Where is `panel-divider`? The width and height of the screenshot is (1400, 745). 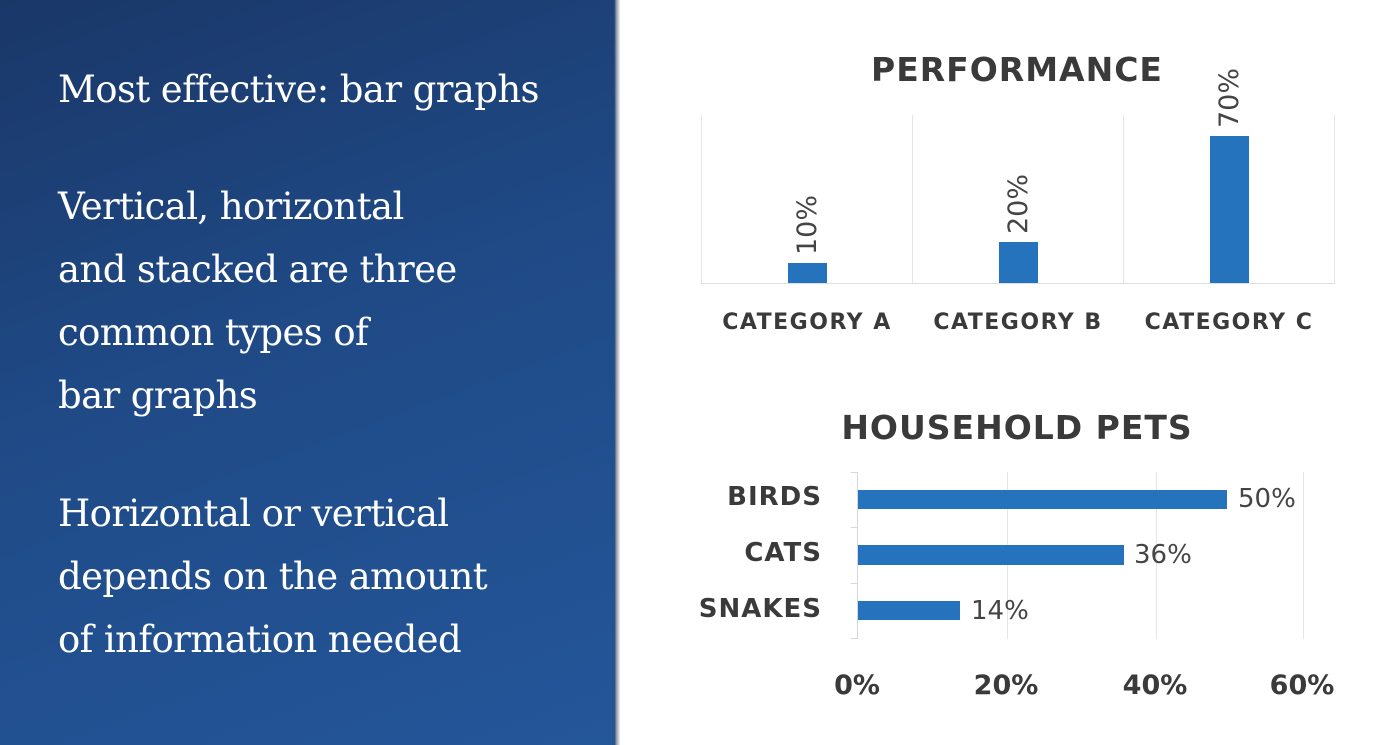
panel-divider is located at coordinates (617, 372).